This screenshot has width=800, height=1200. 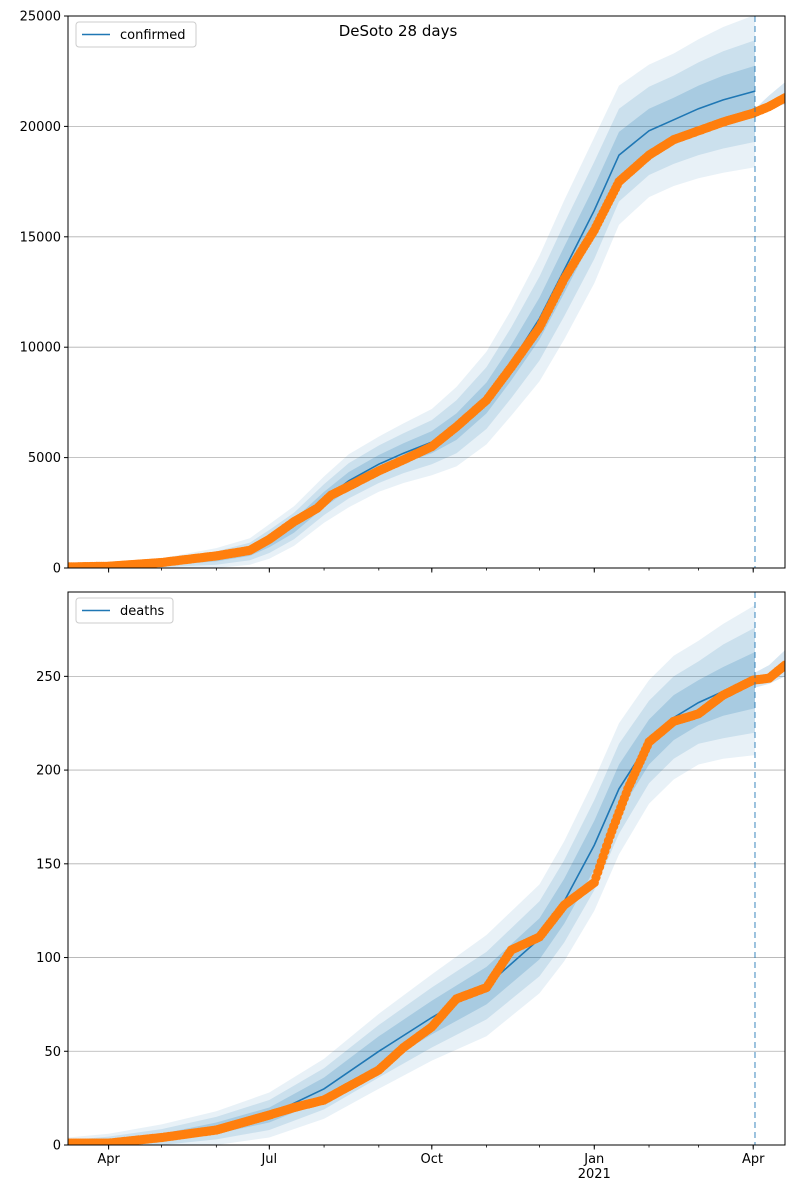 I want to click on y-tick-label: 10000, so click(x=40, y=348).